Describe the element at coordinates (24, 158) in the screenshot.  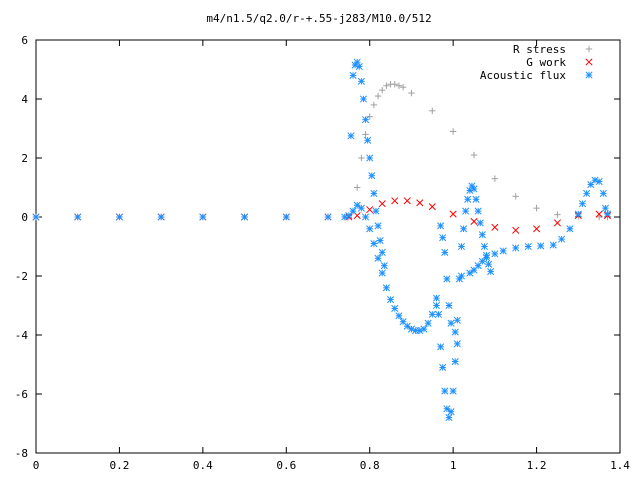
I see `y-tick-label: 2` at that location.